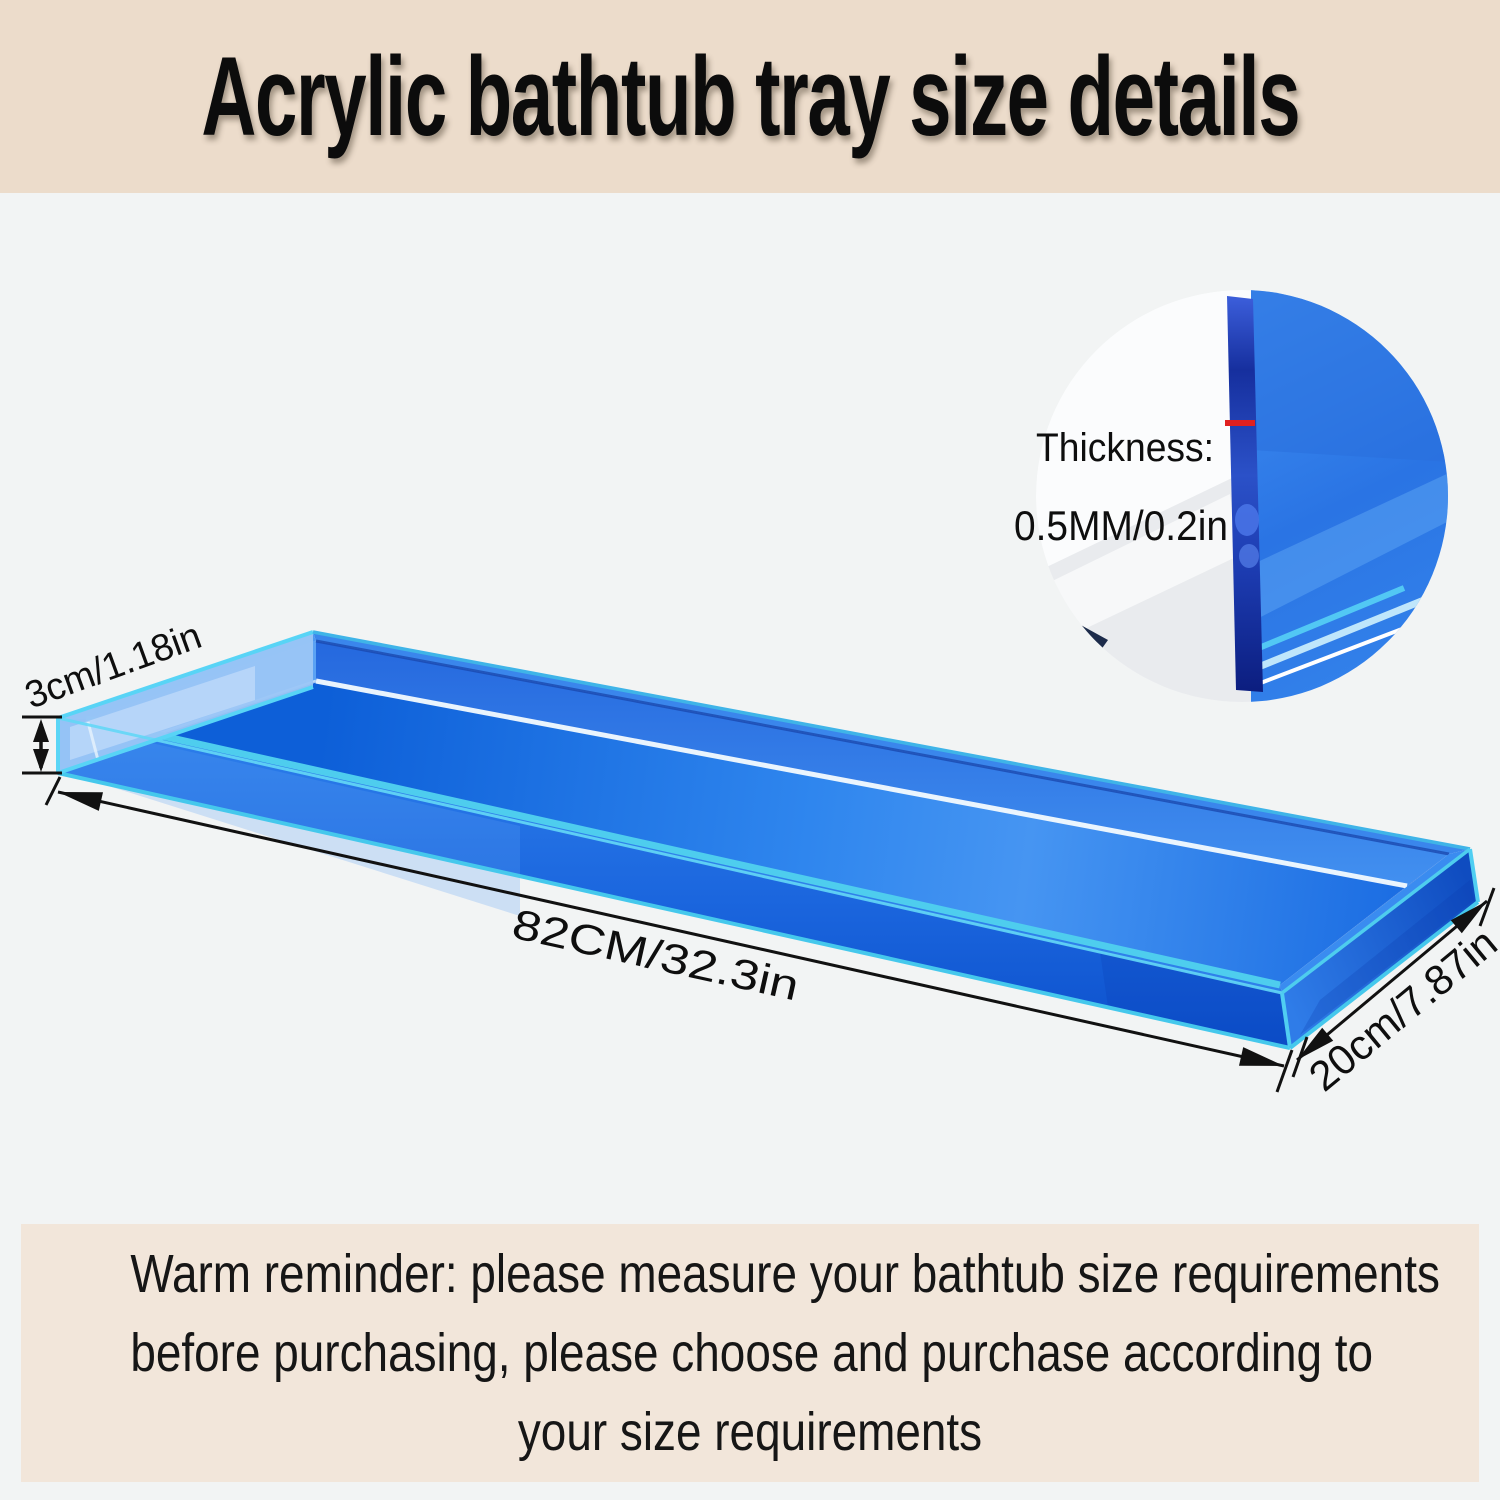  Describe the element at coordinates (41, 730) in the screenshot. I see `height-arrowhead-up` at that location.